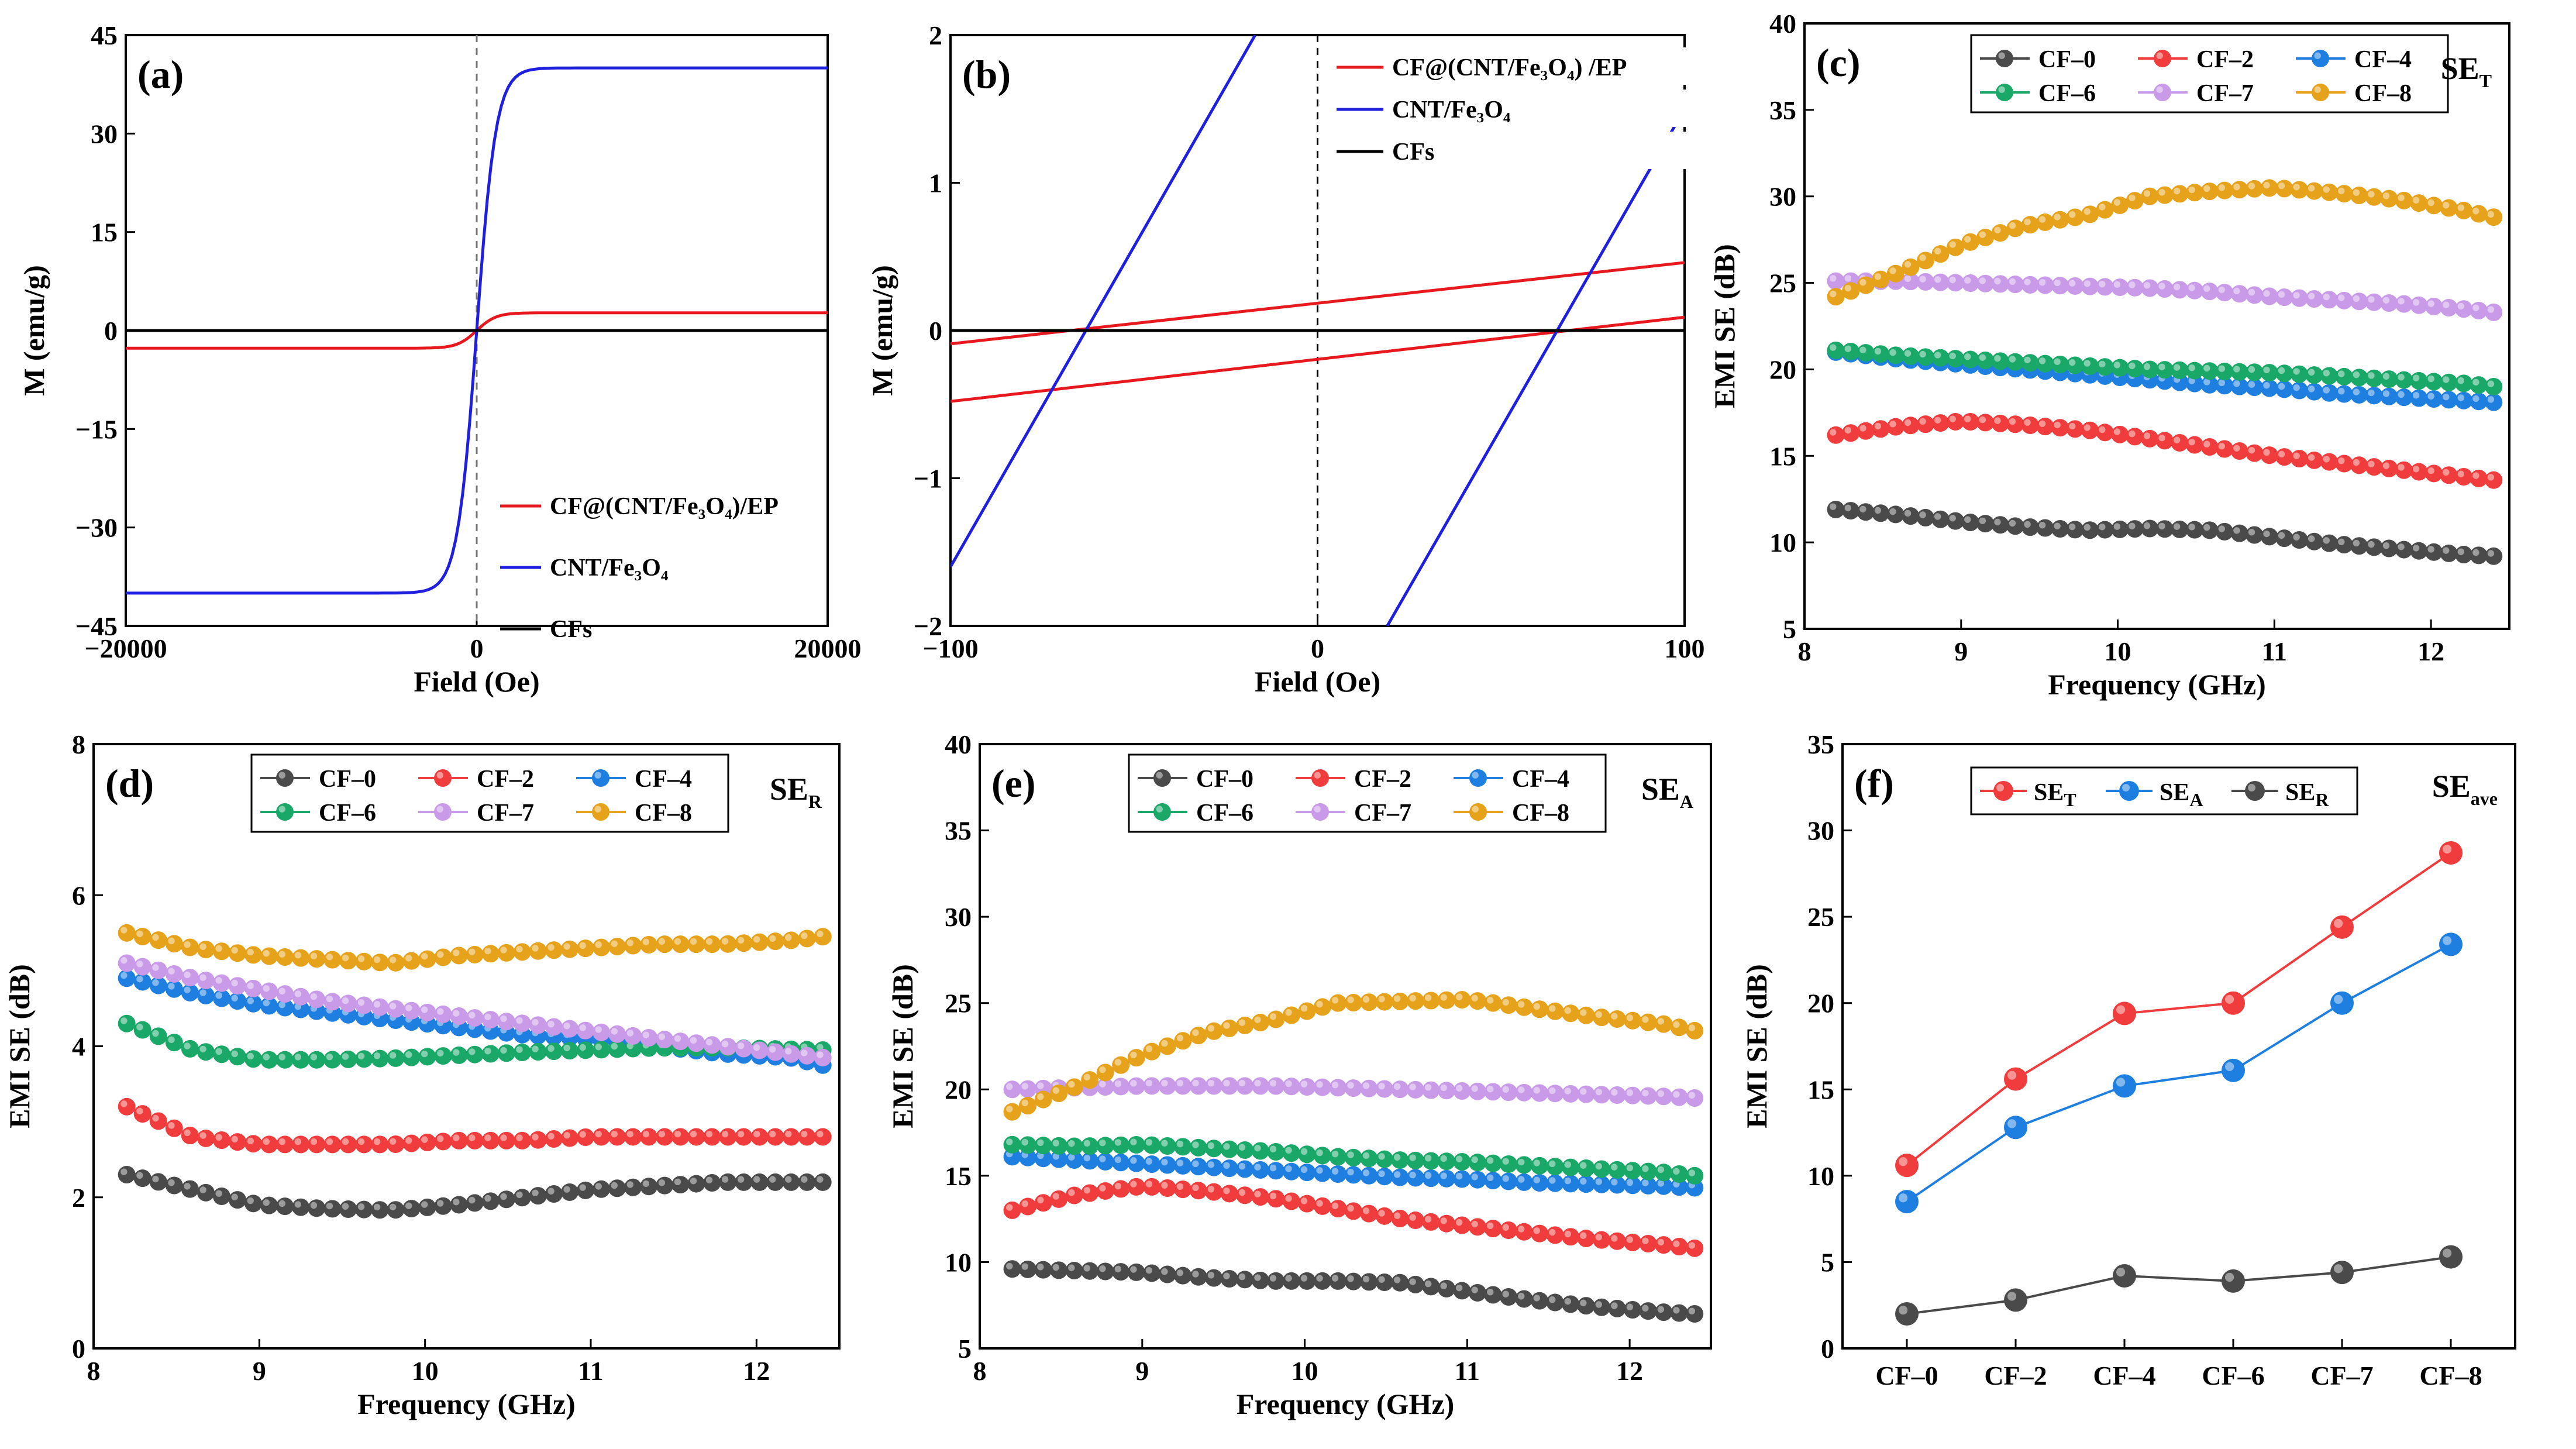 The width and height of the screenshot is (2576, 1449). Describe the element at coordinates (663, 780) in the screenshot. I see `legend-label: CF–4` at that location.